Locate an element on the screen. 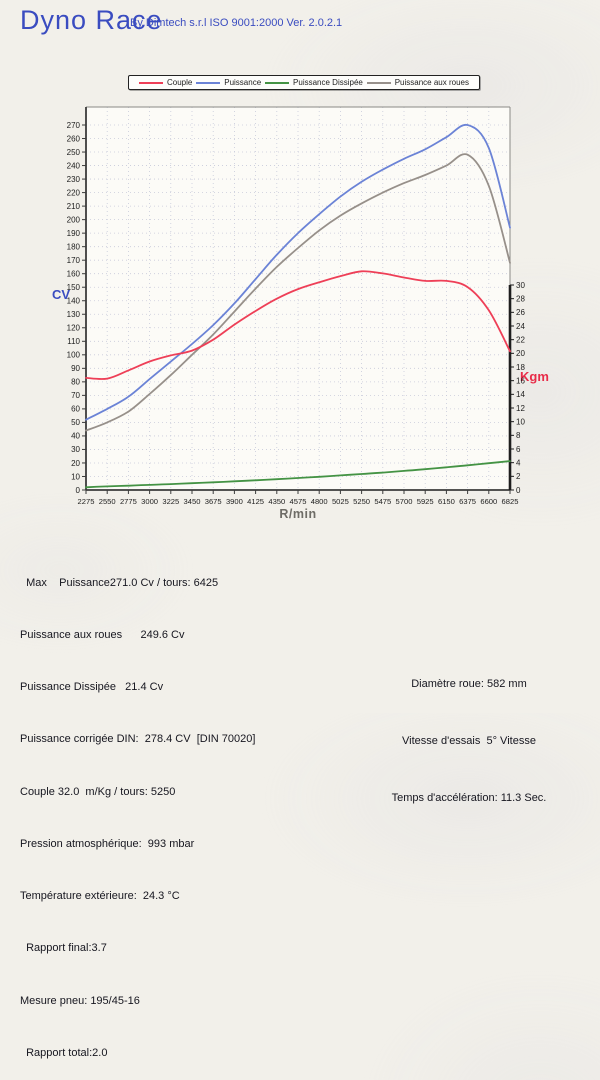 The height and width of the screenshot is (1080, 600). puissance-dissipee-curve is located at coordinates (298, 474).